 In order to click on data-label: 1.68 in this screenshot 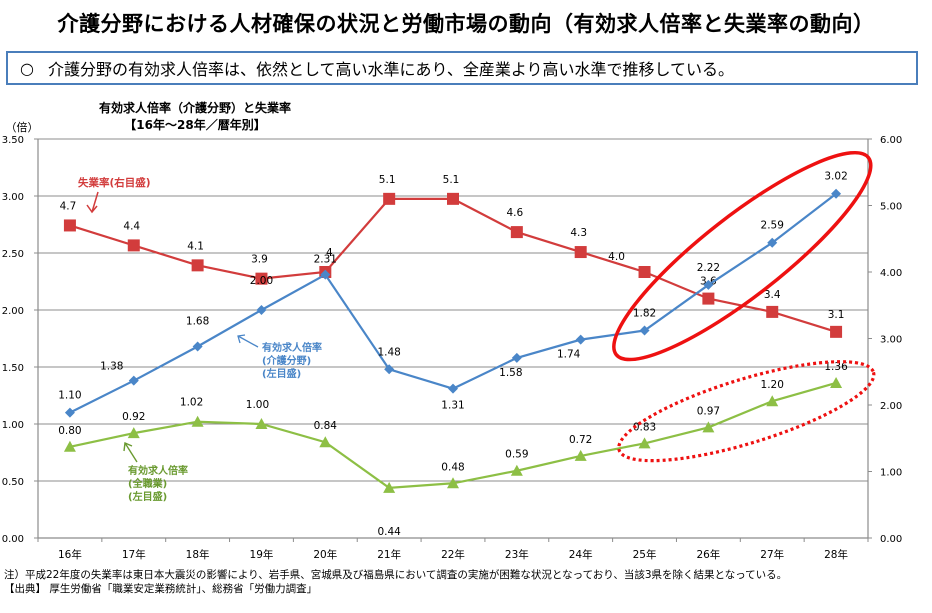, I will do `click(197, 321)`.